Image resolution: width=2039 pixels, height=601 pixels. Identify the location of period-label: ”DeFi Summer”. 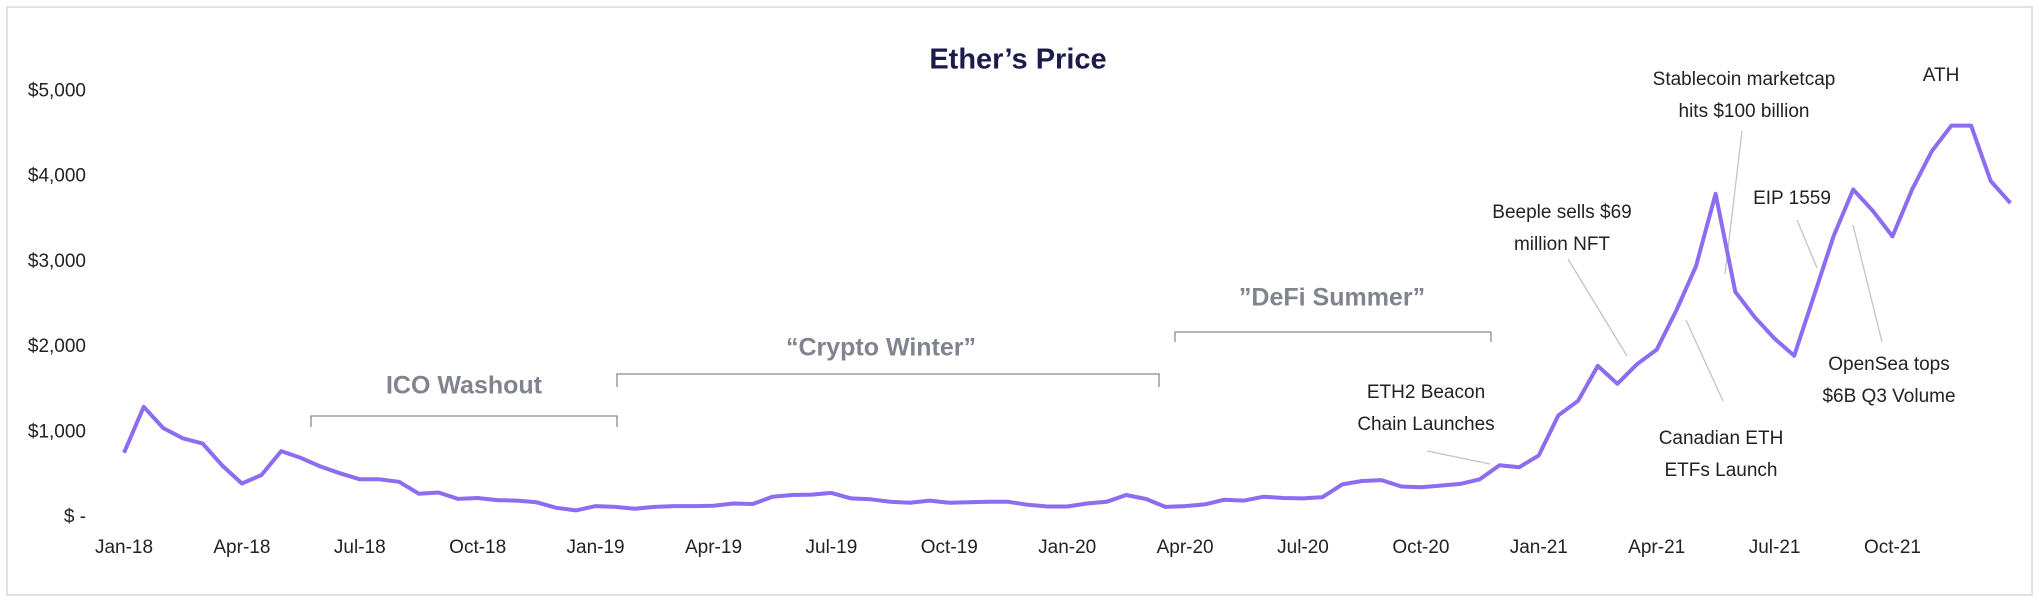
(1332, 298).